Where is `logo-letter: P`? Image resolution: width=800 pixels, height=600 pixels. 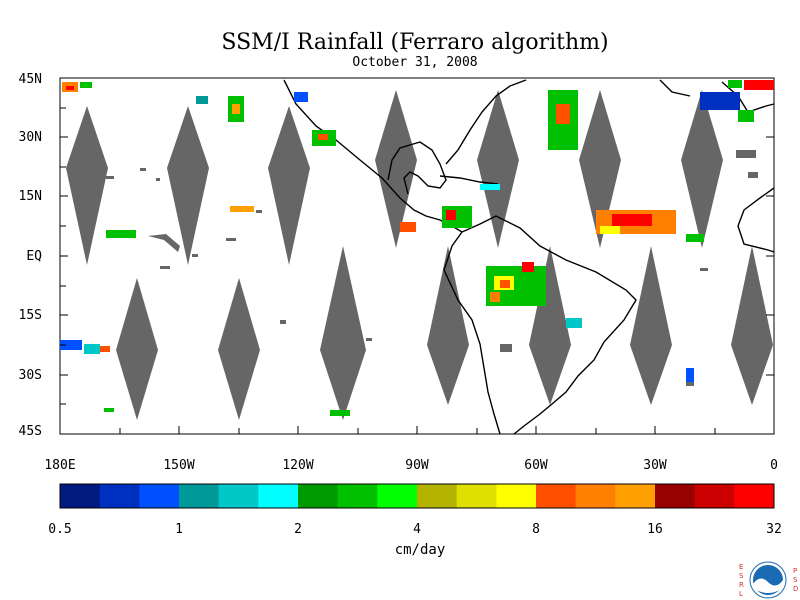 logo-letter: P is located at coordinates (795, 571).